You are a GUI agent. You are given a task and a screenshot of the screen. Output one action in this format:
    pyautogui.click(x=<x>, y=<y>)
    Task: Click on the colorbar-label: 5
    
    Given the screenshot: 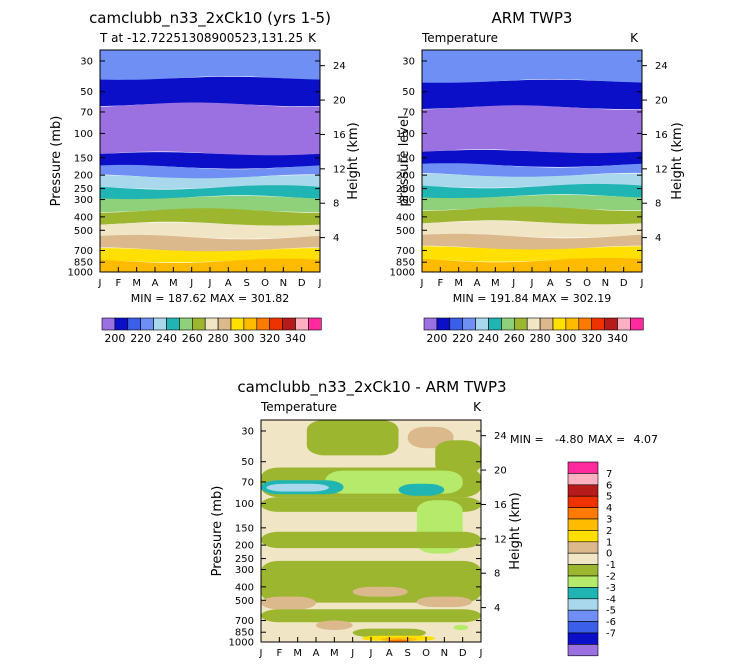 What is the action you would take?
    pyautogui.click(x=609, y=497)
    